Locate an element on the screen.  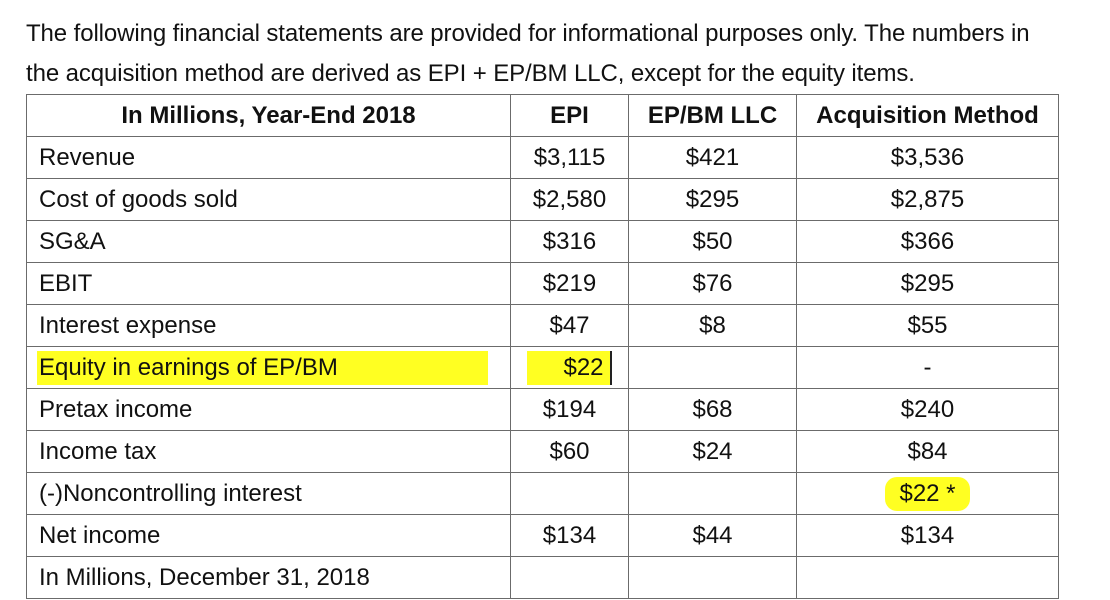
table-row: Cost of goods sold $2,580 $295 $2,875 is located at coordinates (542, 199).